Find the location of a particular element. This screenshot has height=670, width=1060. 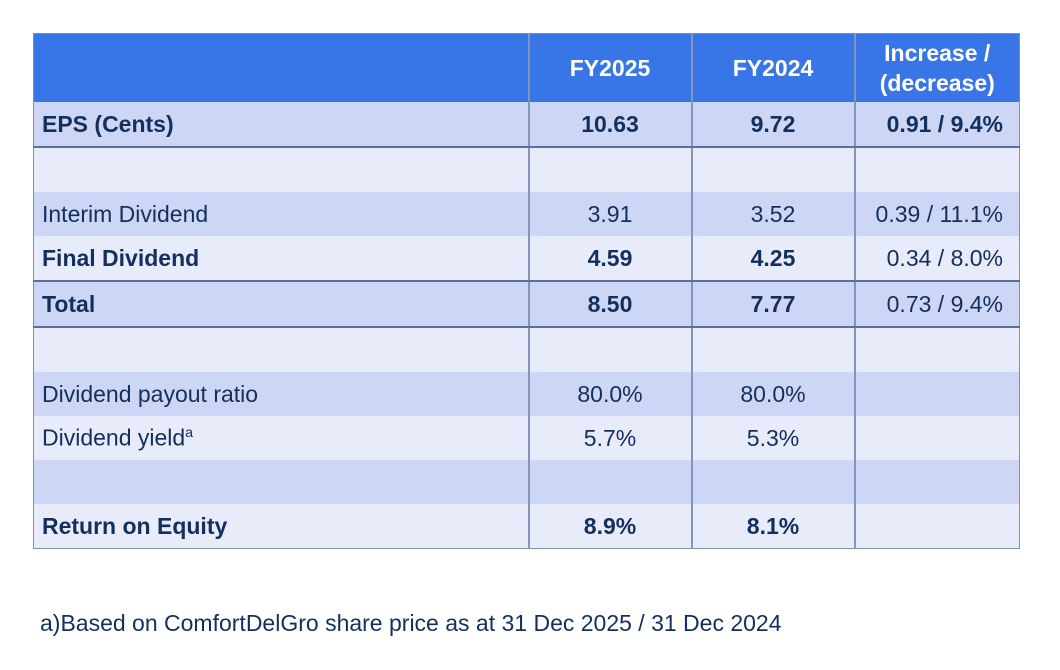

header-row: FY2025 FY2024 Increase / (decrease) is located at coordinates (526, 67).